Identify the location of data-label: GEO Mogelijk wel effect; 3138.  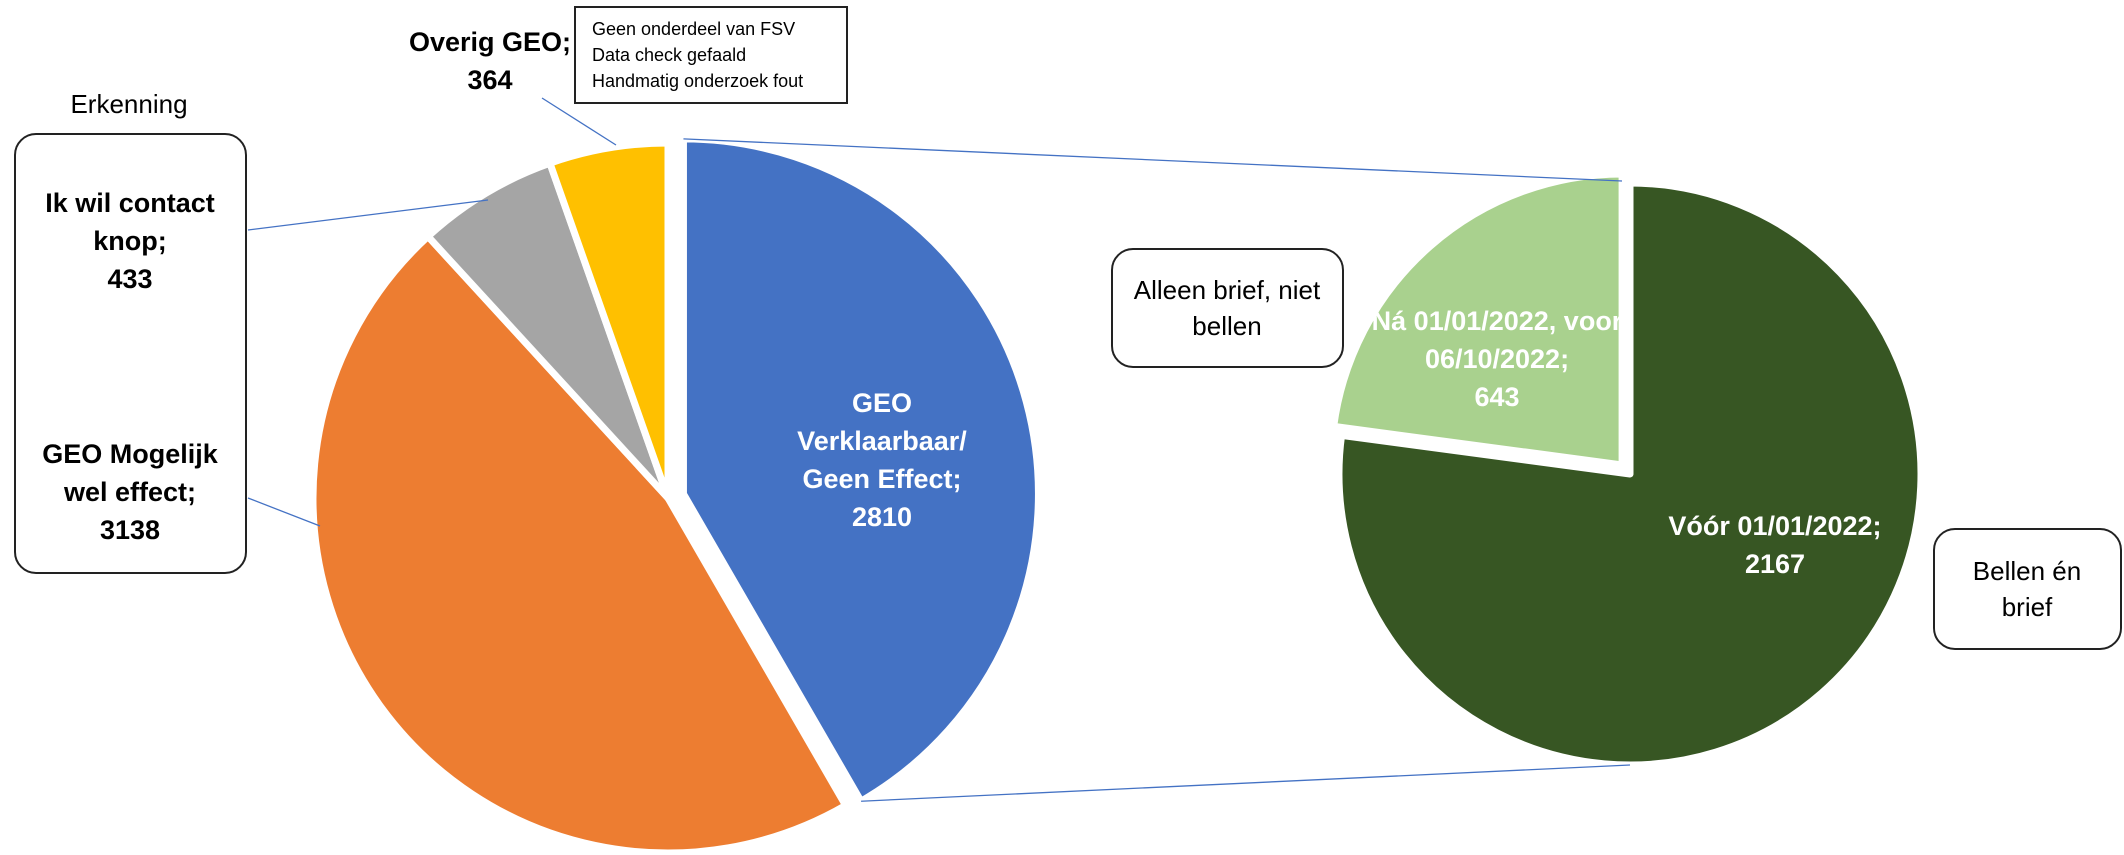
(130, 492).